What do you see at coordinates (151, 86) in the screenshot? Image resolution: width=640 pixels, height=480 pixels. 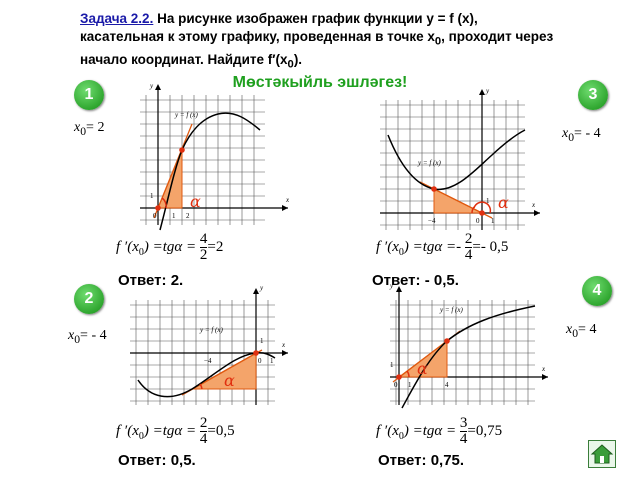 I see `y-label-1: y` at bounding box center [151, 86].